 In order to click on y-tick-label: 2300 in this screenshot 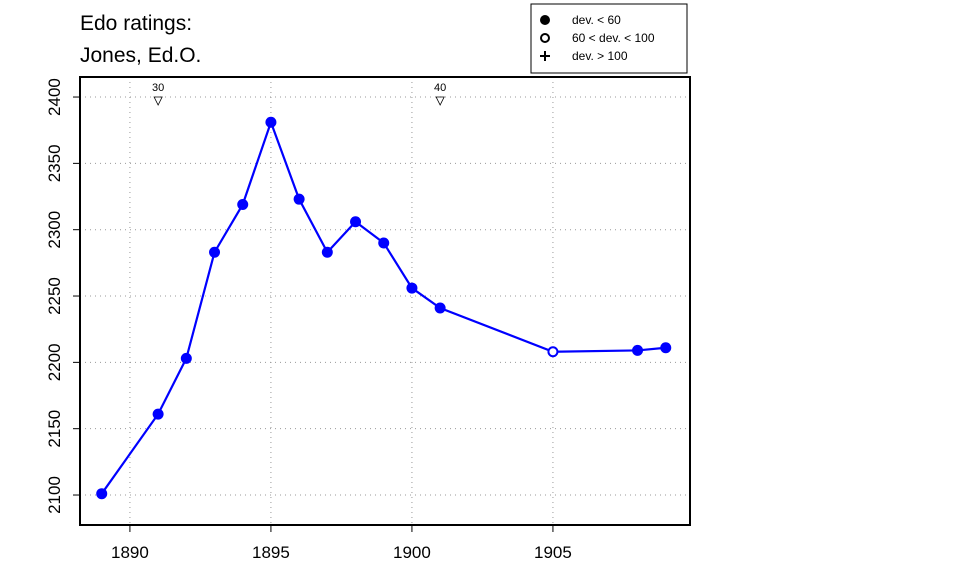, I will do `click(54, 230)`.